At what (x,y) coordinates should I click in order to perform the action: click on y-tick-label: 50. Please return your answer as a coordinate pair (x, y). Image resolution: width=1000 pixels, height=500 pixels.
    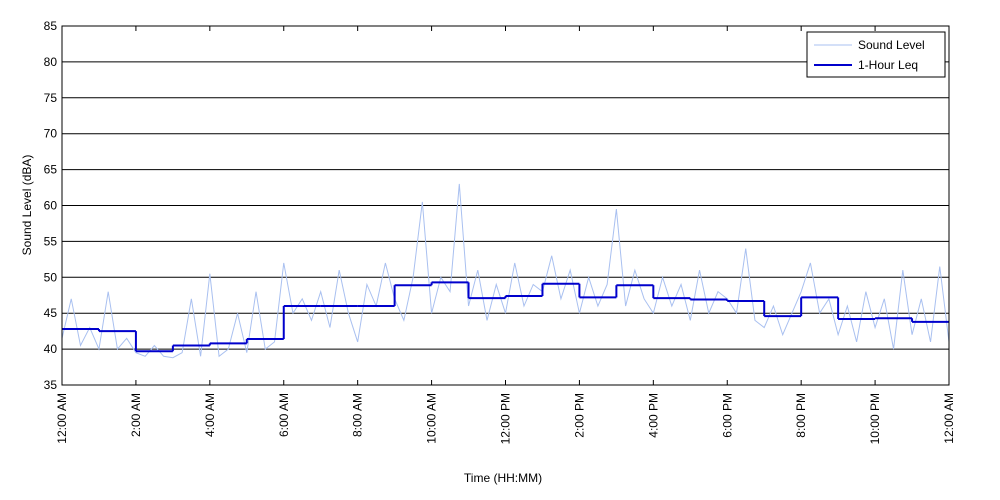
    Looking at the image, I should click on (51, 277).